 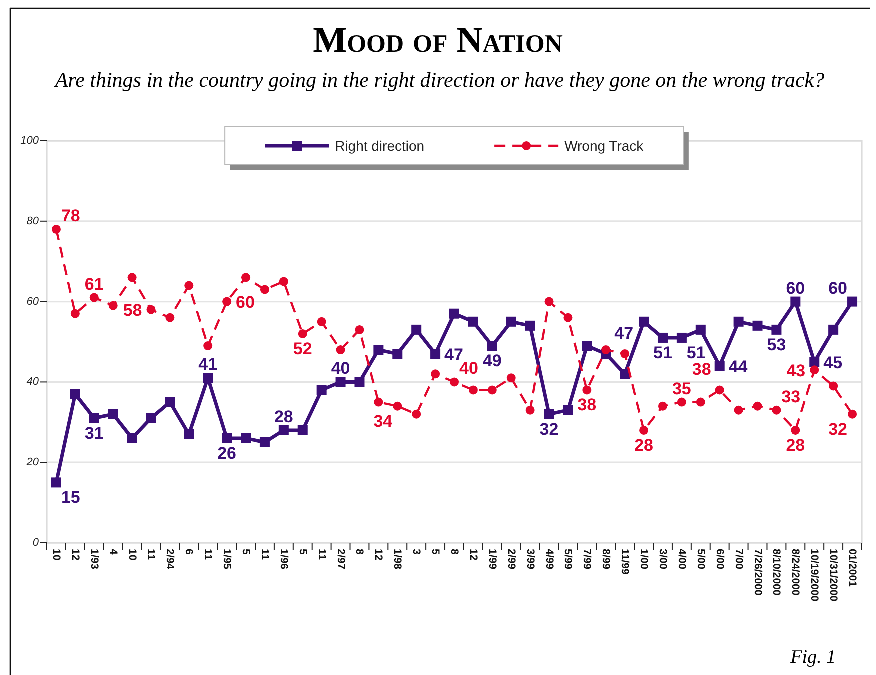 I want to click on x-tick-label: 7/26/2000, so click(x=758, y=572).